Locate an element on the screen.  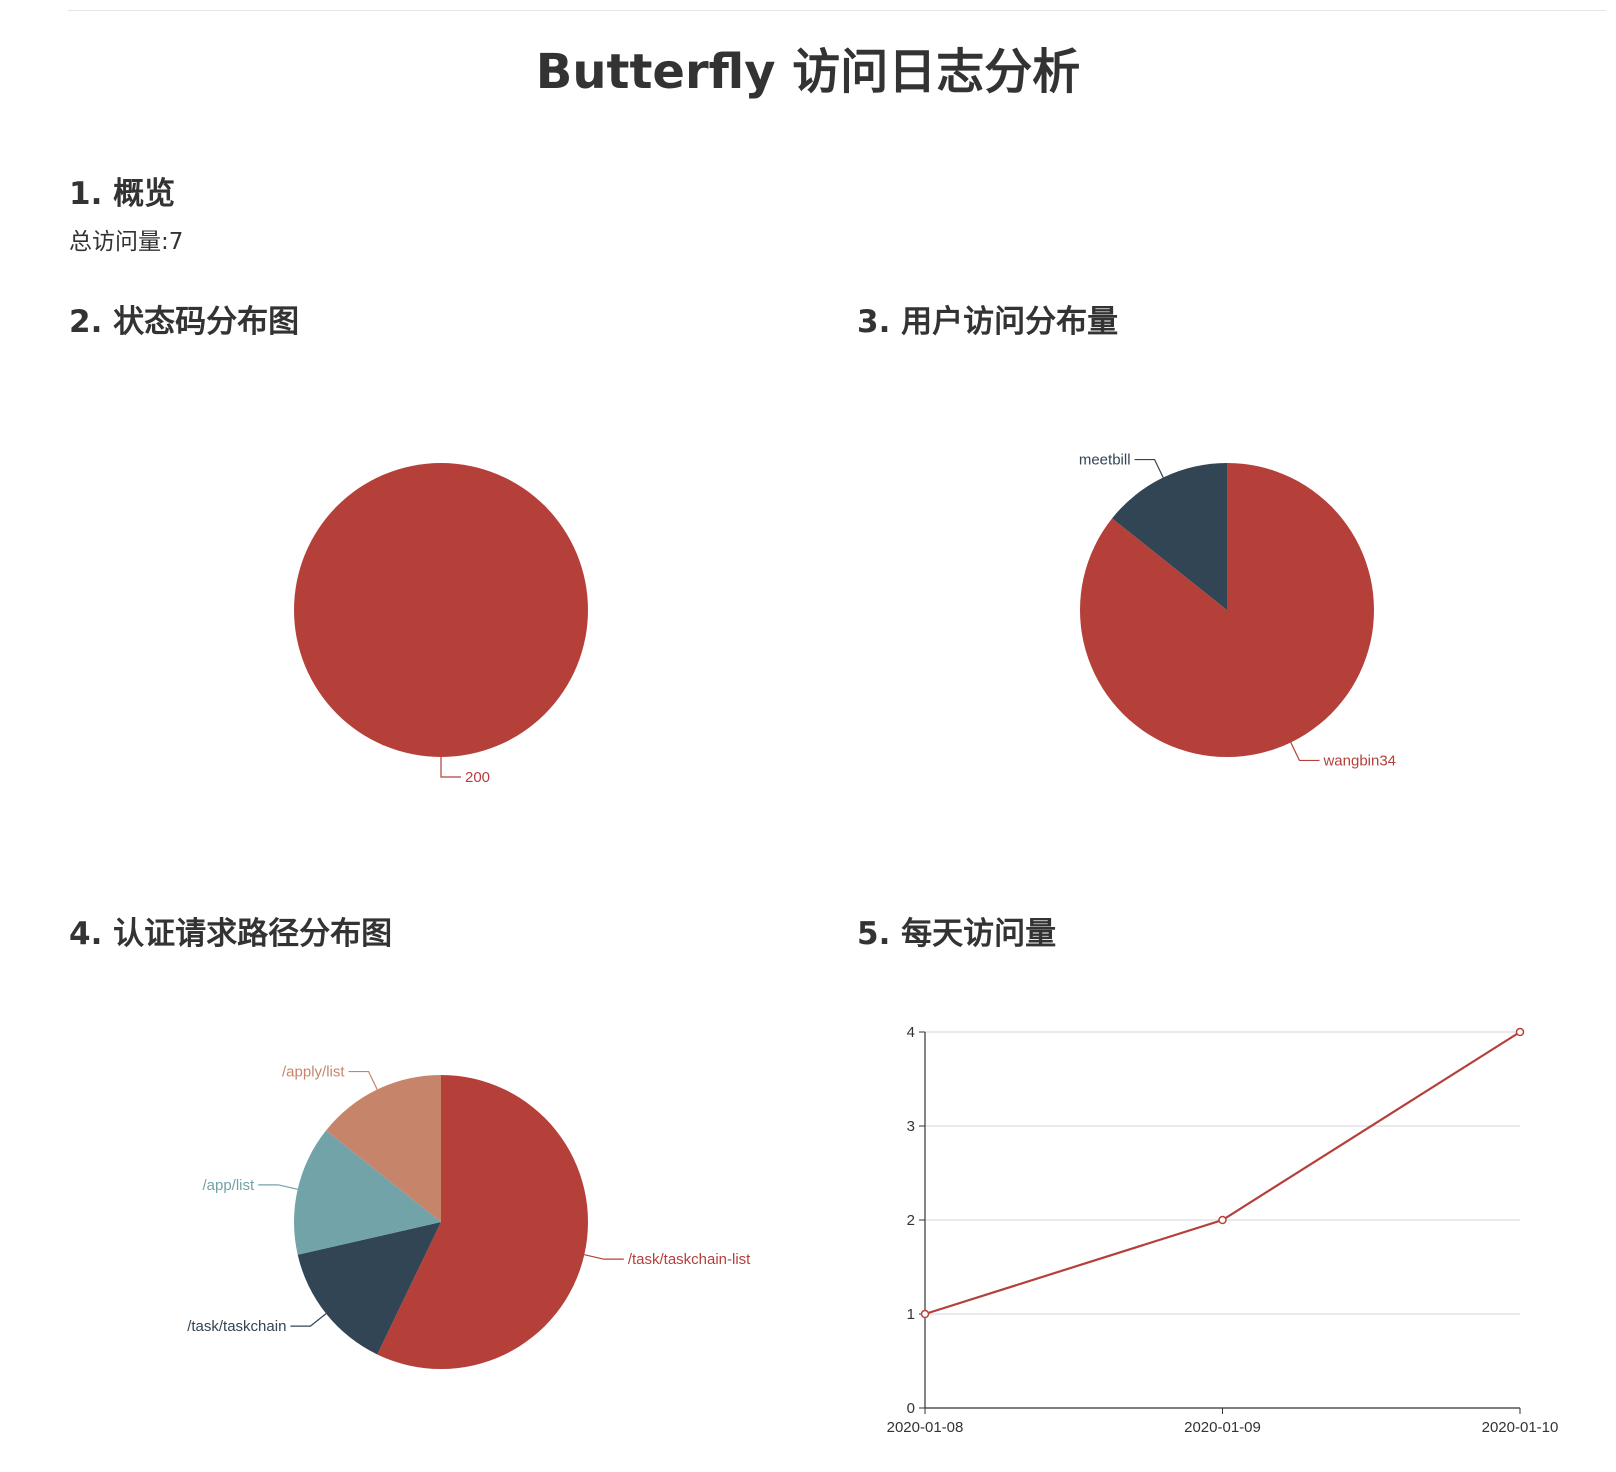
path-pie-slice-app-list is located at coordinates (367, 1192).